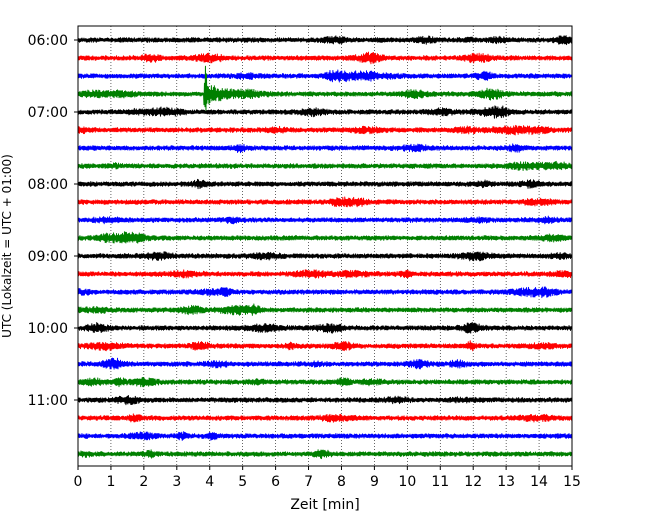 This screenshot has width=650, height=520. What do you see at coordinates (48, 329) in the screenshot?
I see `y-tick-label: 10:00` at bounding box center [48, 329].